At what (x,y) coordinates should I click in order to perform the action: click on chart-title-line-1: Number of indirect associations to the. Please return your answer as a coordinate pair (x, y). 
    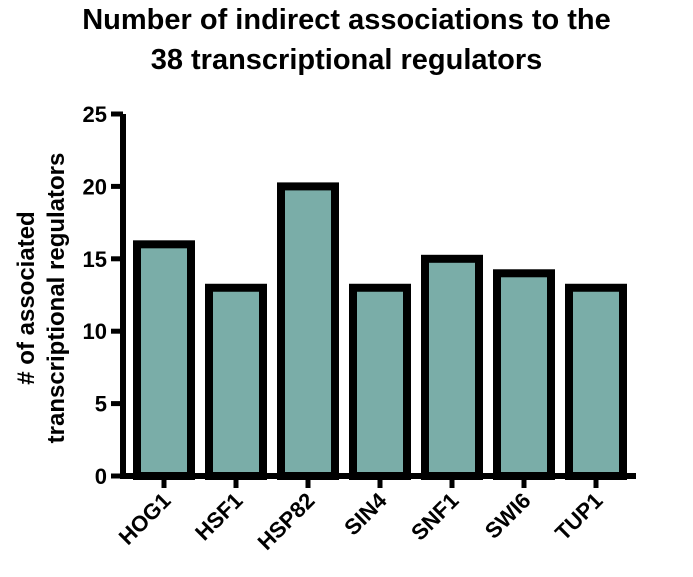
    Looking at the image, I should click on (346, 20).